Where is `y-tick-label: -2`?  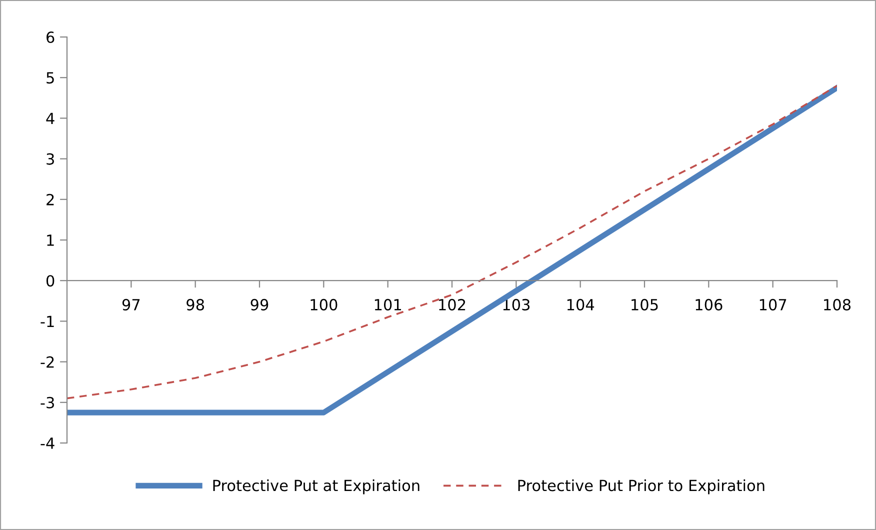
y-tick-label: -2 is located at coordinates (47, 362).